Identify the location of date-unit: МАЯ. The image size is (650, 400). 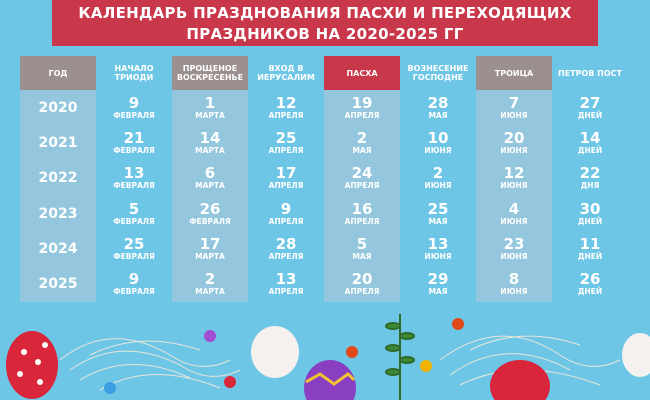
(438, 292).